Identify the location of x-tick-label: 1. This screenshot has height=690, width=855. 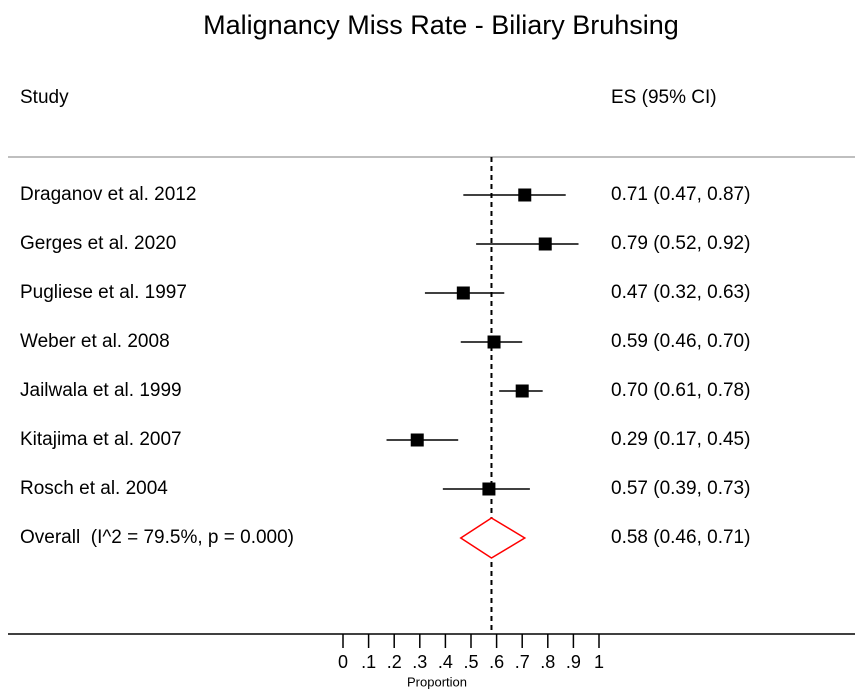
(599, 662).